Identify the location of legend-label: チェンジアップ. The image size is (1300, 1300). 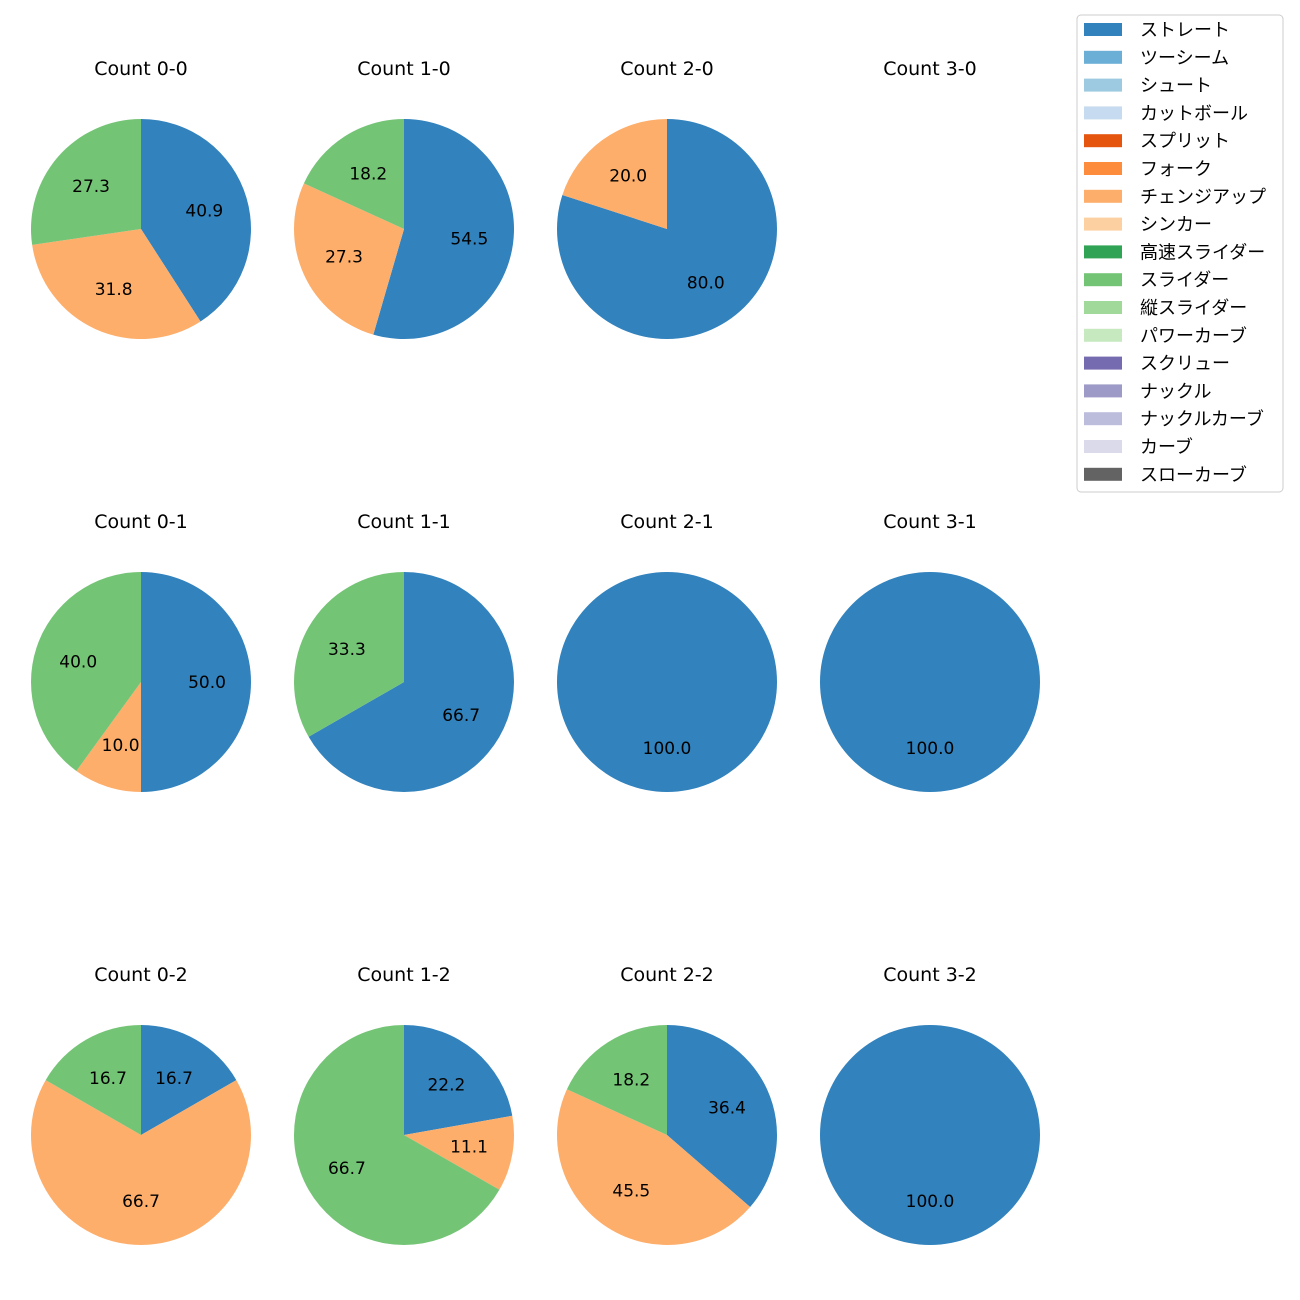
(1203, 197).